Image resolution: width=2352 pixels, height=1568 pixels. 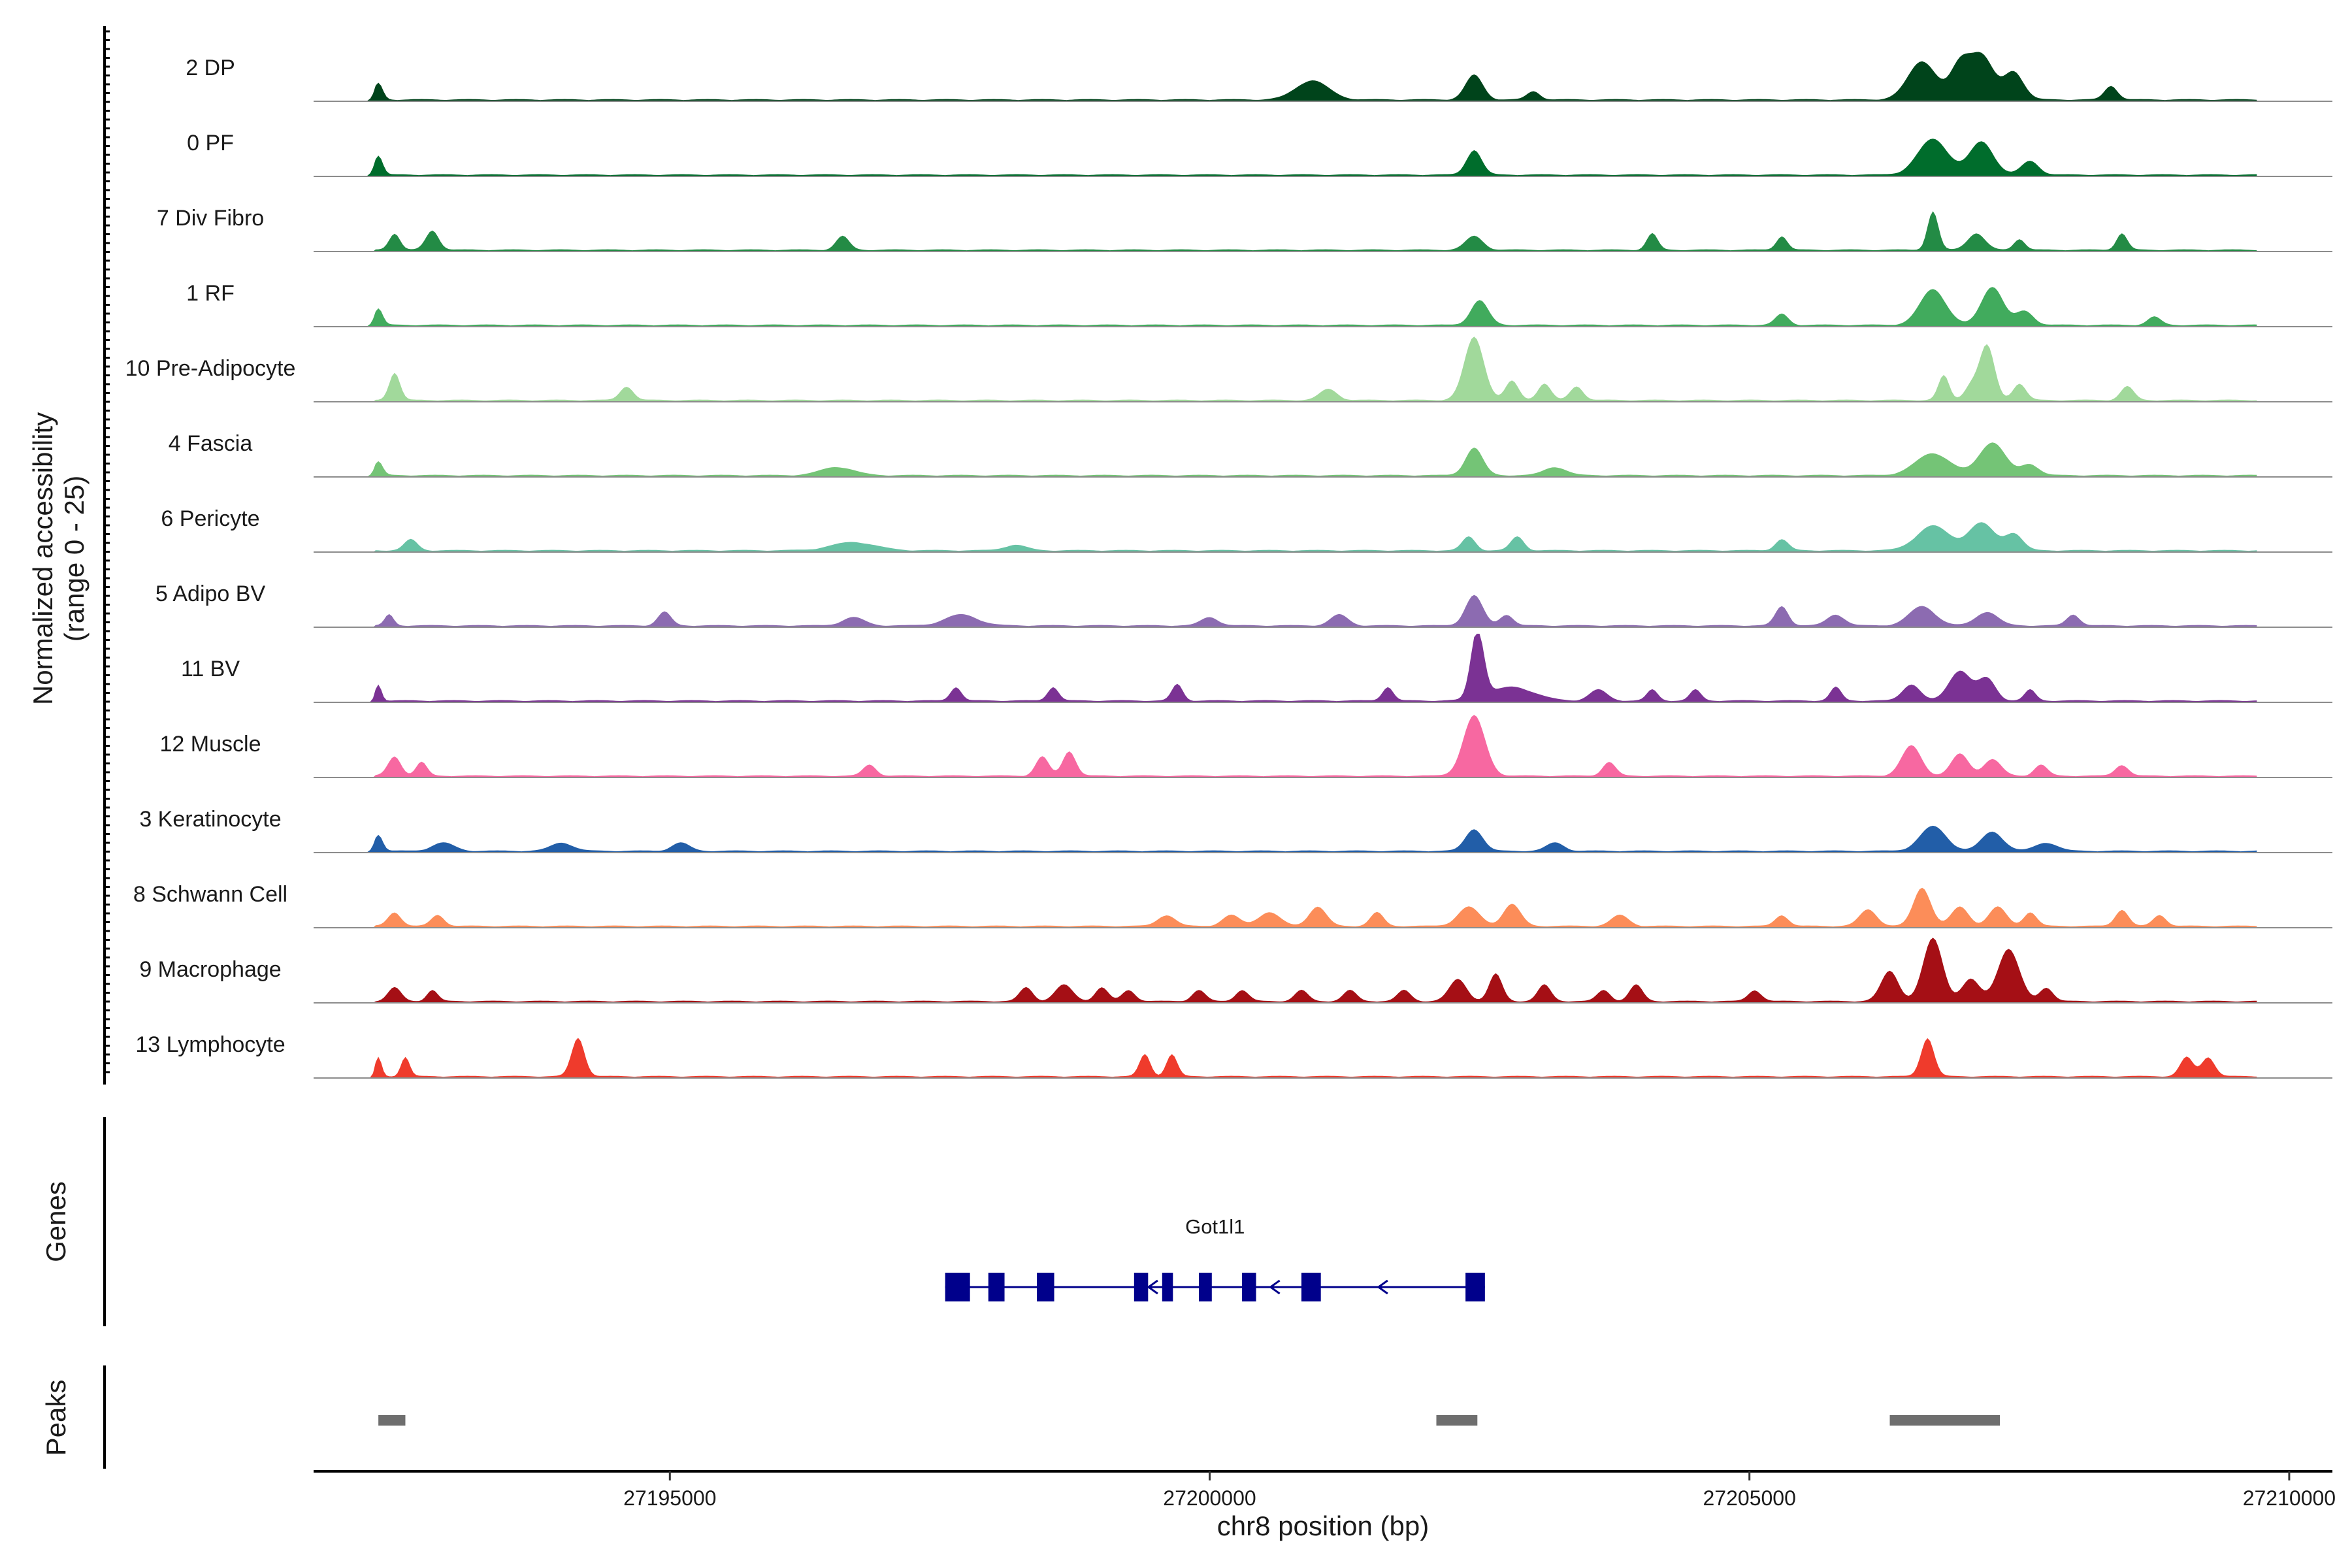 What do you see at coordinates (210, 68) in the screenshot?
I see `track-label: 2 DP` at bounding box center [210, 68].